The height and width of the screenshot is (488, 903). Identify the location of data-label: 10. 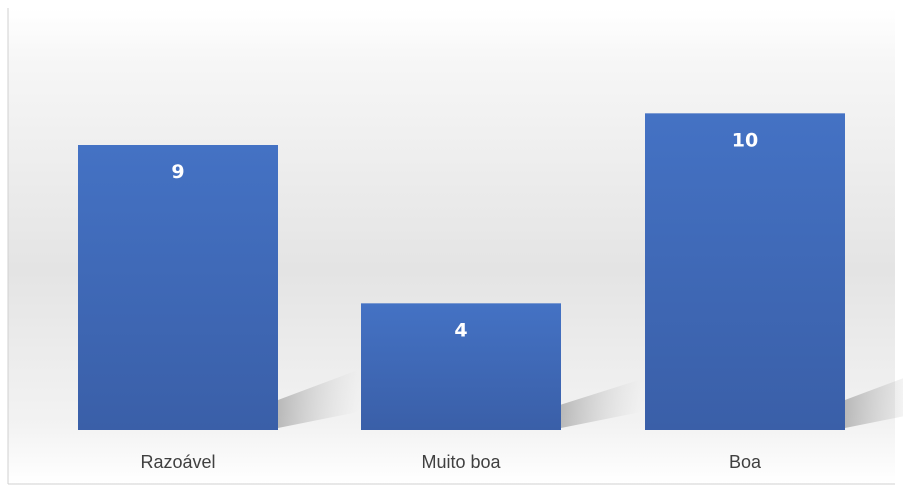
(745, 140).